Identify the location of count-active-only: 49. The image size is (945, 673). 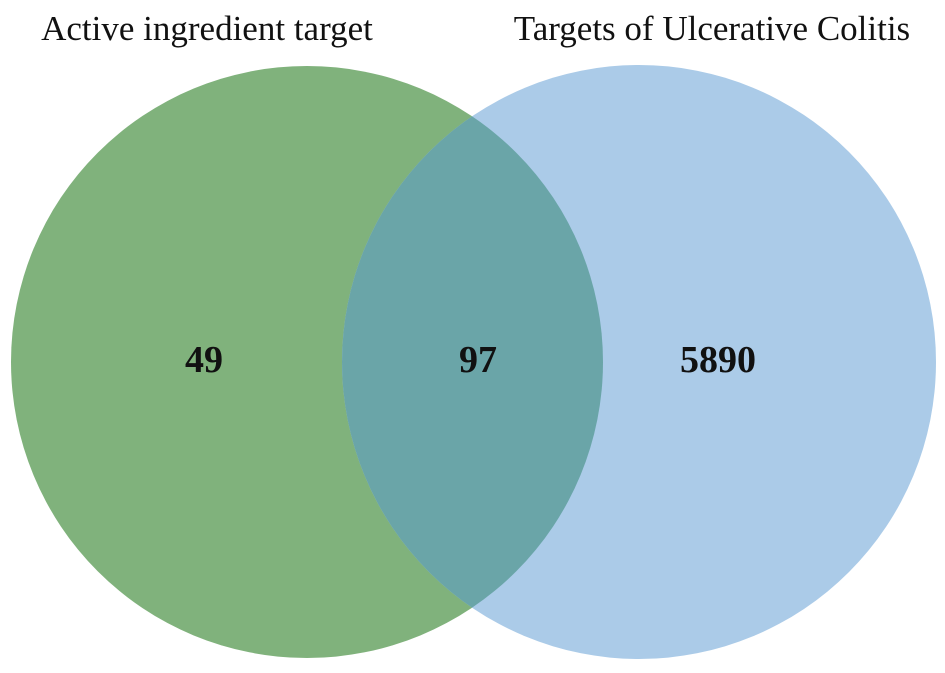
(204, 360).